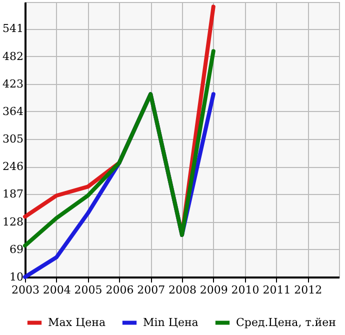 This screenshot has height=335, width=345. I want to click on x-tick-label: 2006, so click(120, 290).